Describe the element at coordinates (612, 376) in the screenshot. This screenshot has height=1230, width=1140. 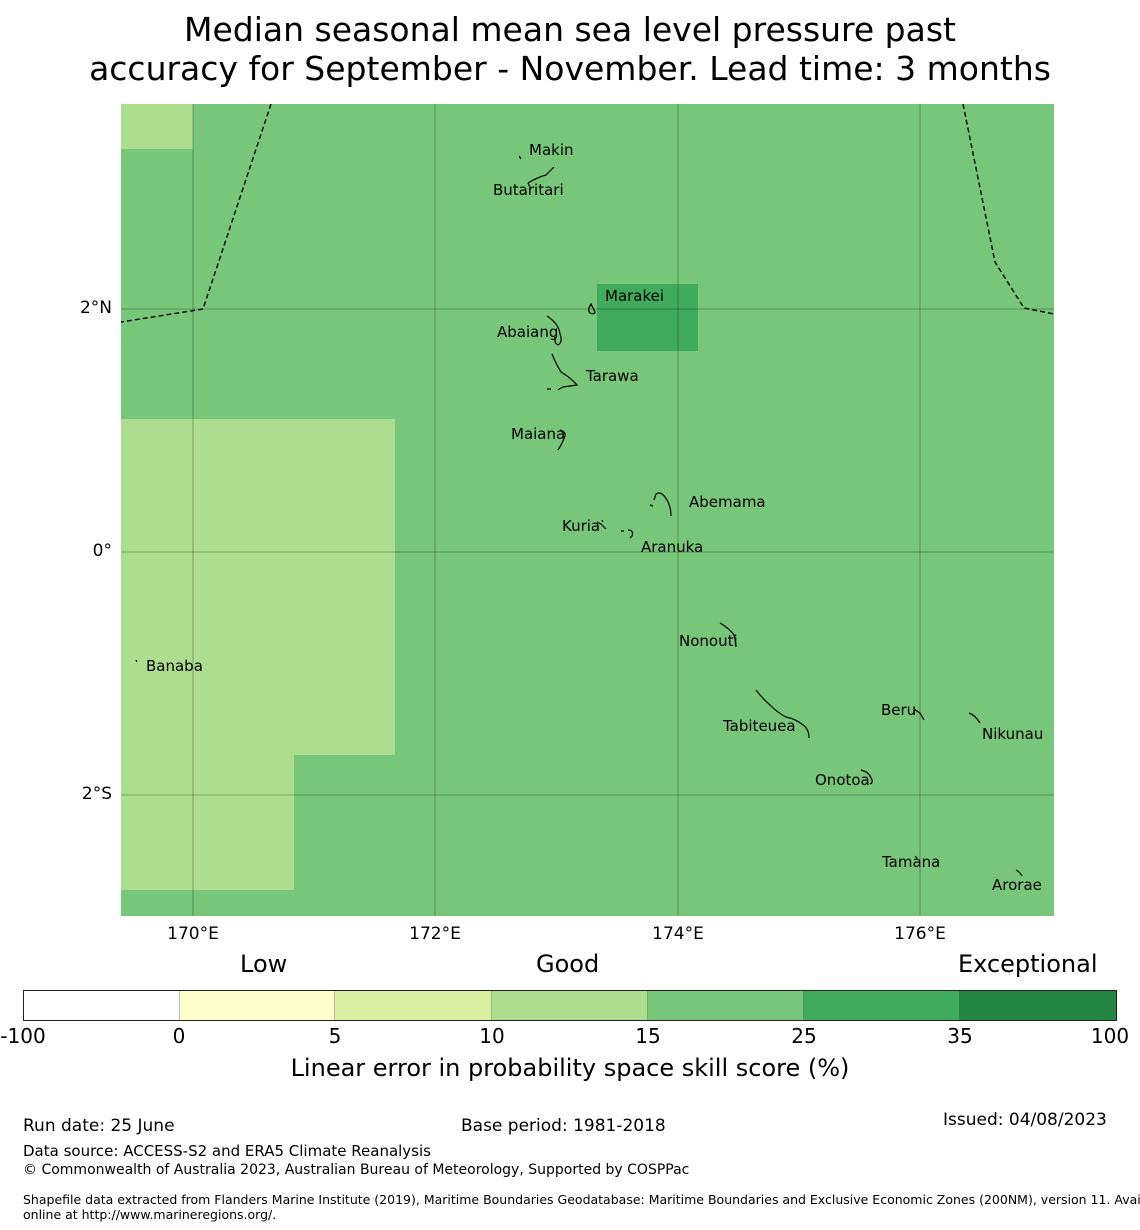
I see `island-label-tarawa: Tarawa` at that location.